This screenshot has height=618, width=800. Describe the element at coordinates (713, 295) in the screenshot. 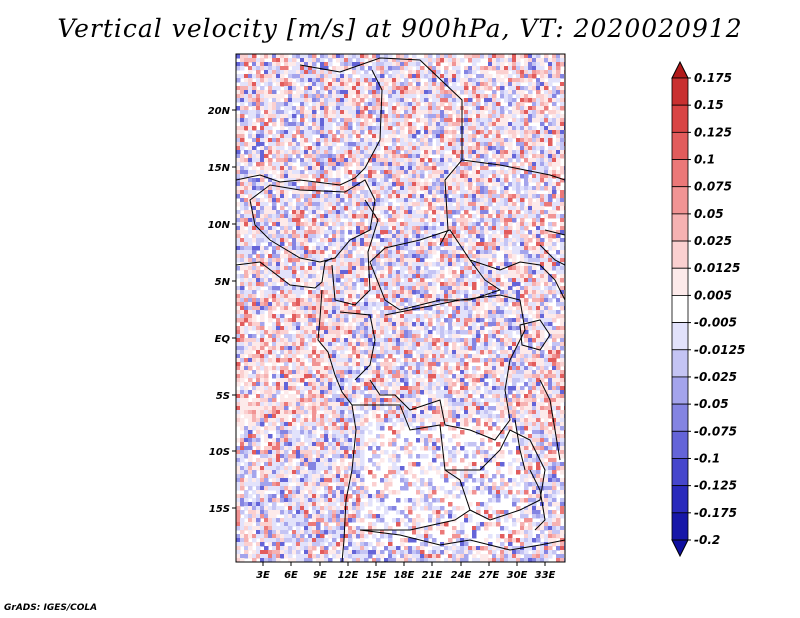

I see `colorbar-label: 0.005` at that location.